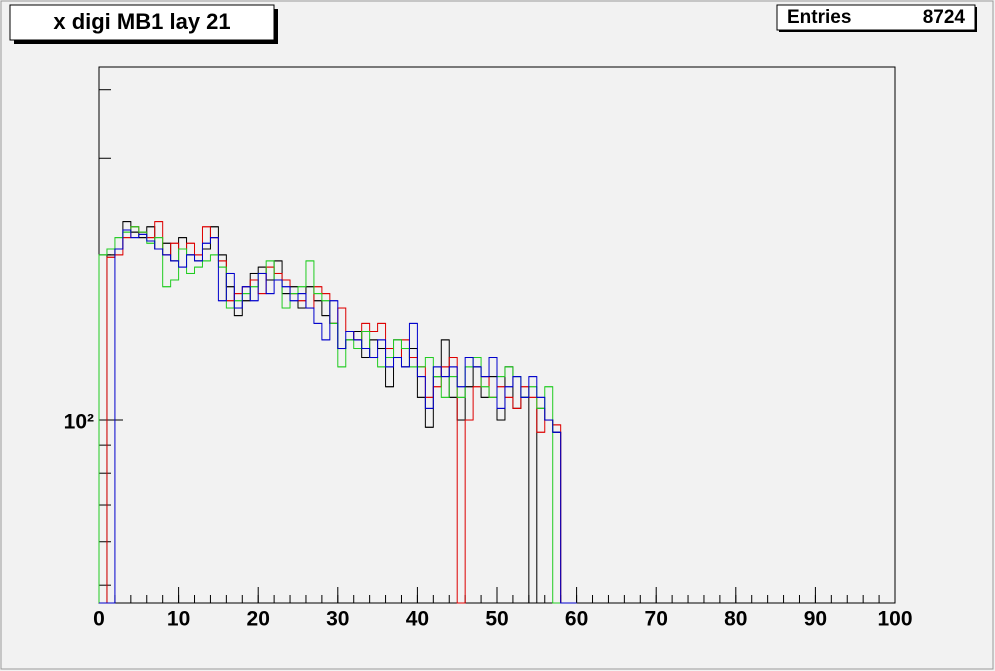  I want to click on title-box, so click(142, 22).